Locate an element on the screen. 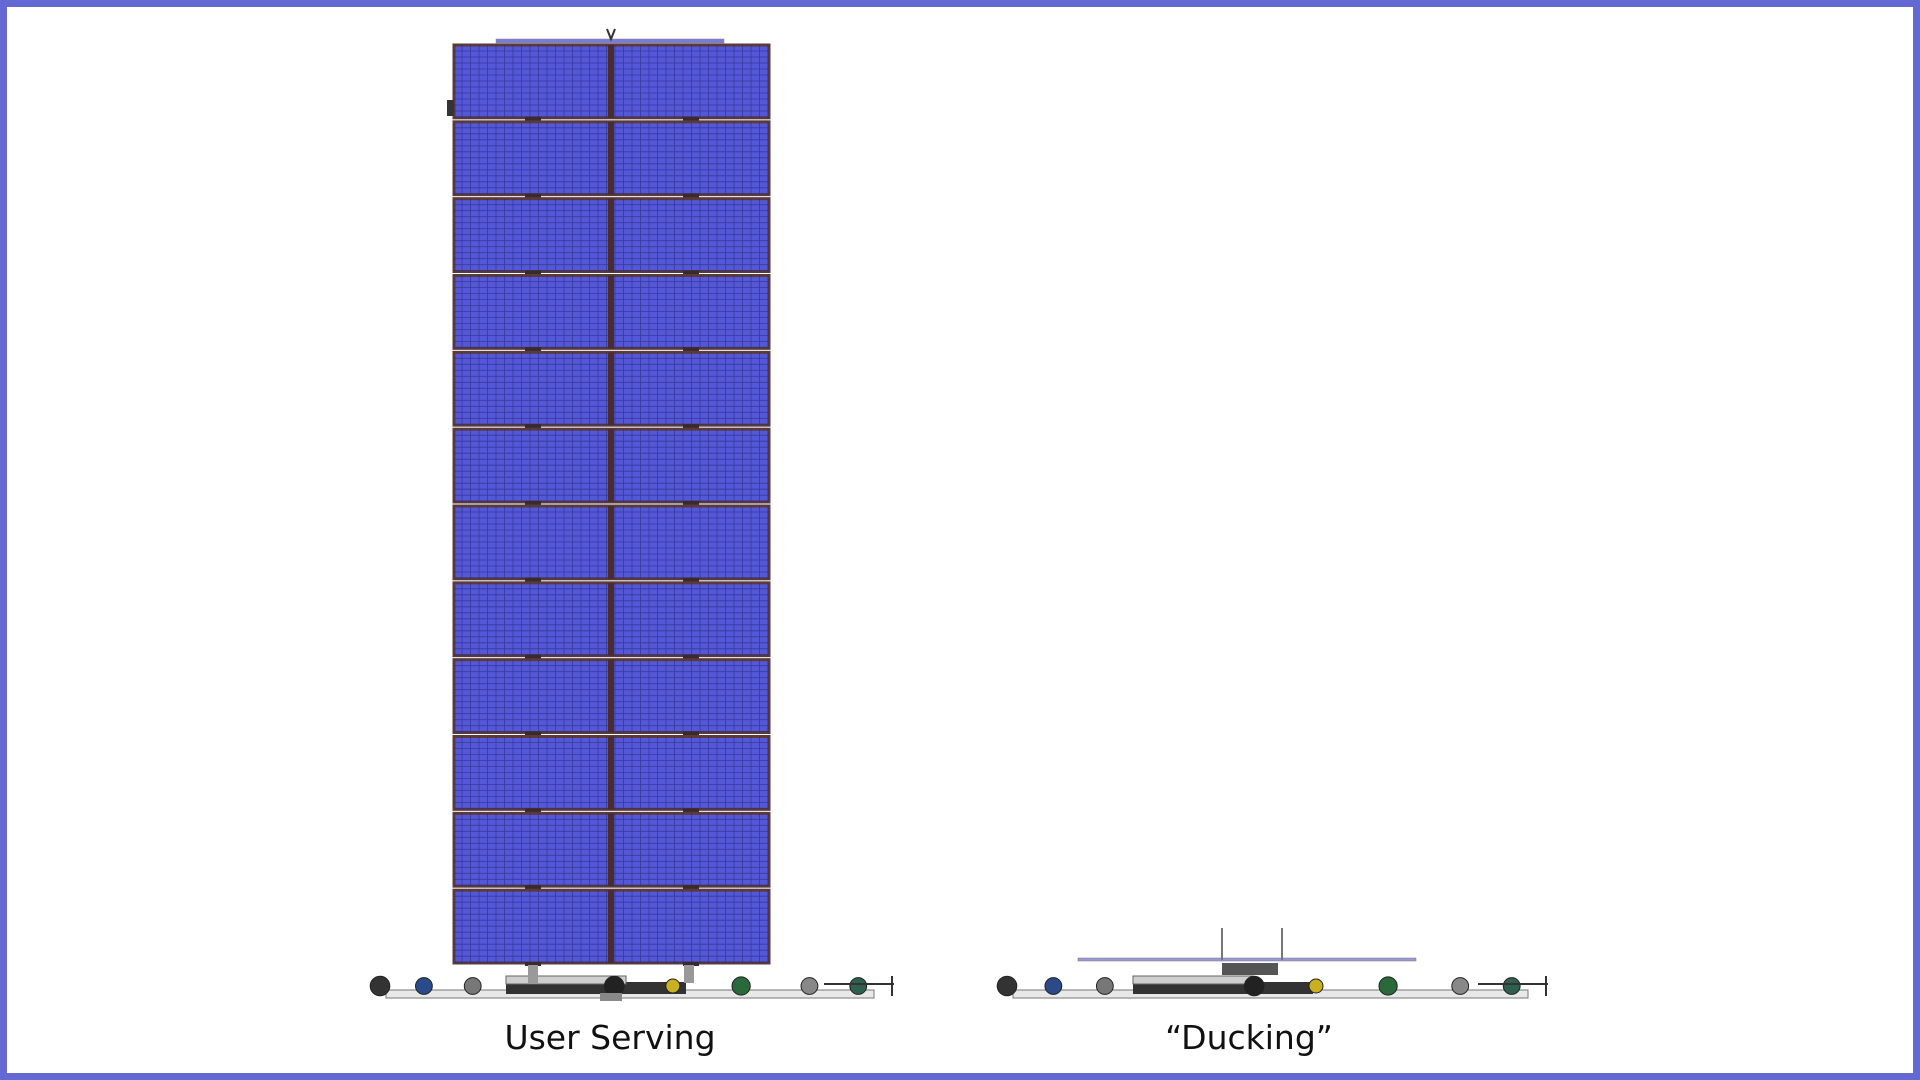  bus-user-serving is located at coordinates (631, 983).